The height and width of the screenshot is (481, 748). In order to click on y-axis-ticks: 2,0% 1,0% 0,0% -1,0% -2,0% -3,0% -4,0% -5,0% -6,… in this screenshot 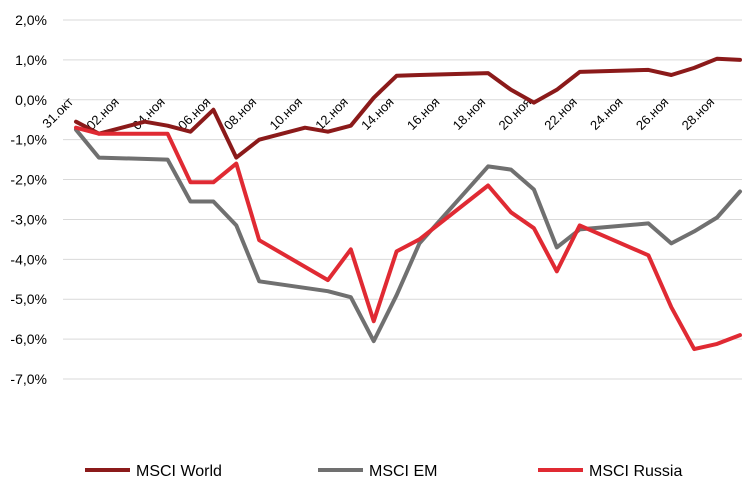, I will do `click(28, 199)`.